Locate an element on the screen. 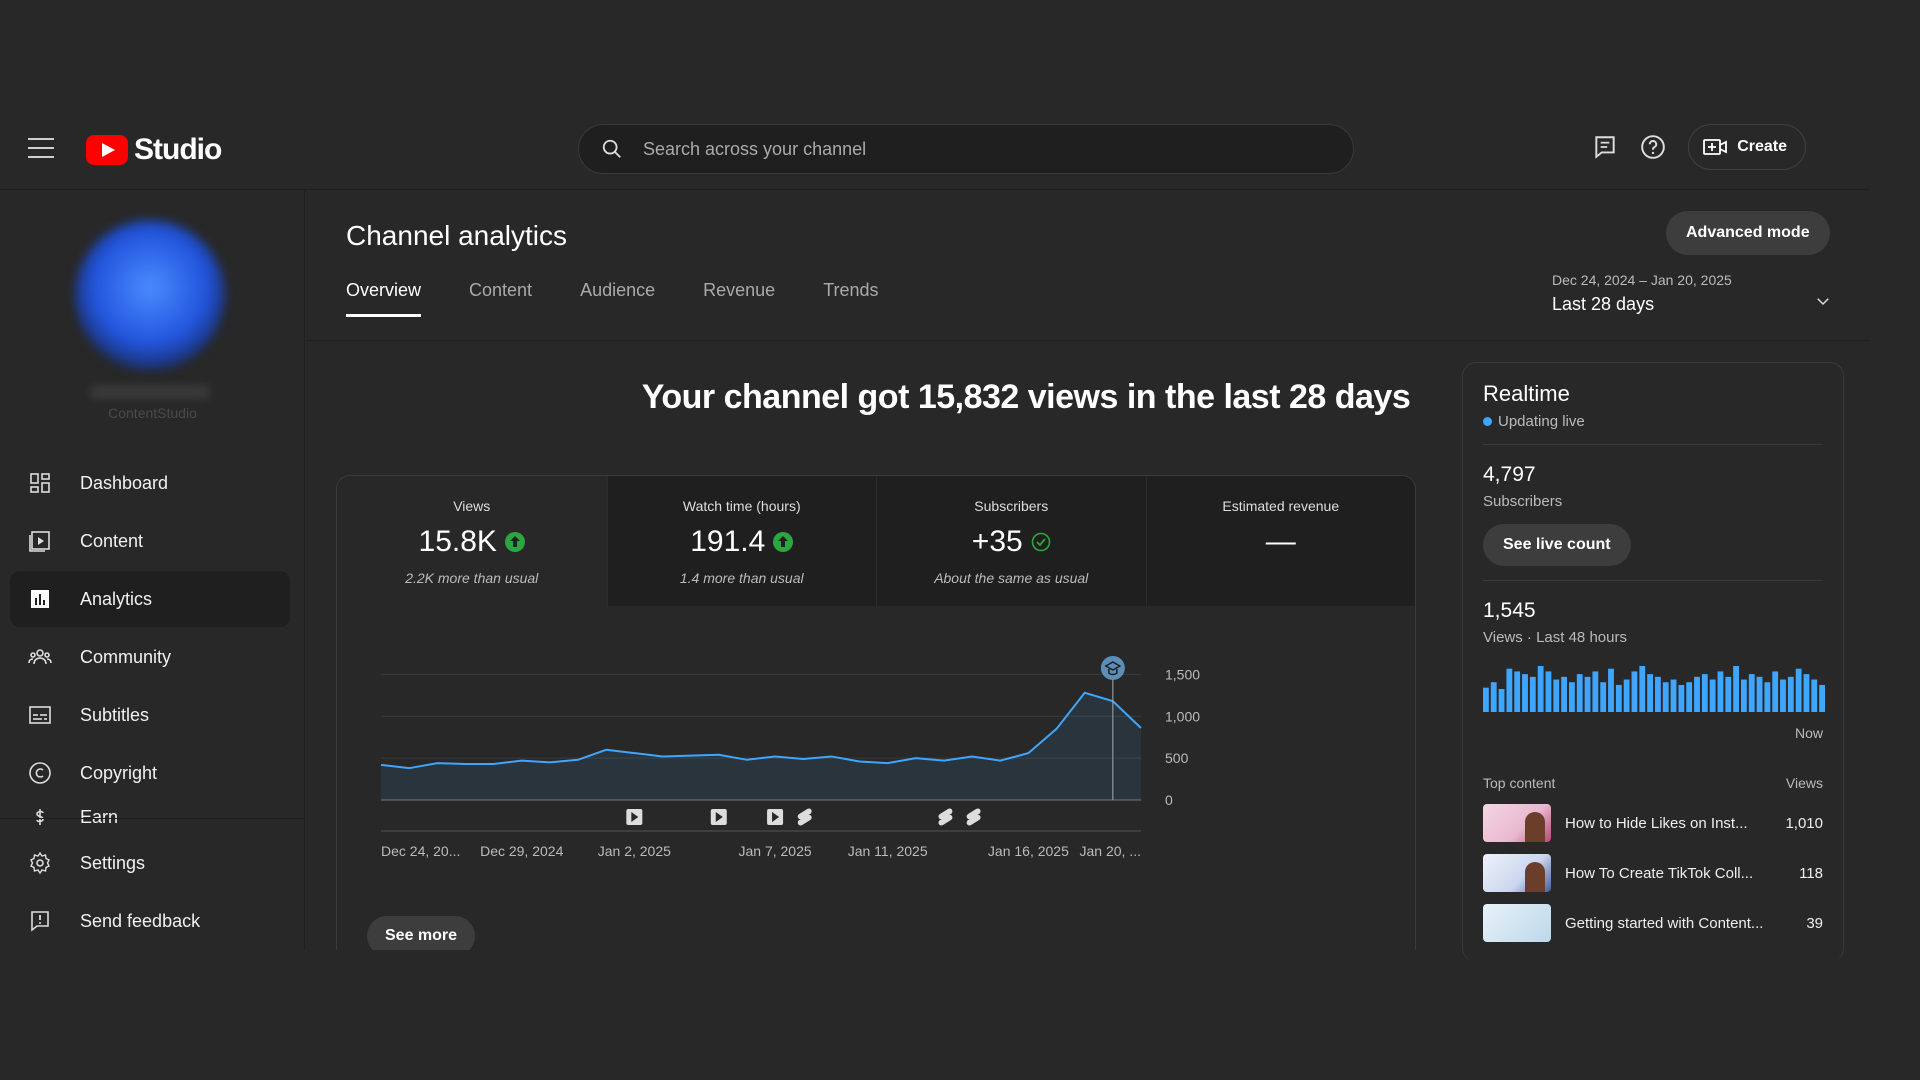 The width and height of the screenshot is (1920, 1080). top-content-item: How to Hide Likes on Inst... 1,010 is located at coordinates (1653, 823).